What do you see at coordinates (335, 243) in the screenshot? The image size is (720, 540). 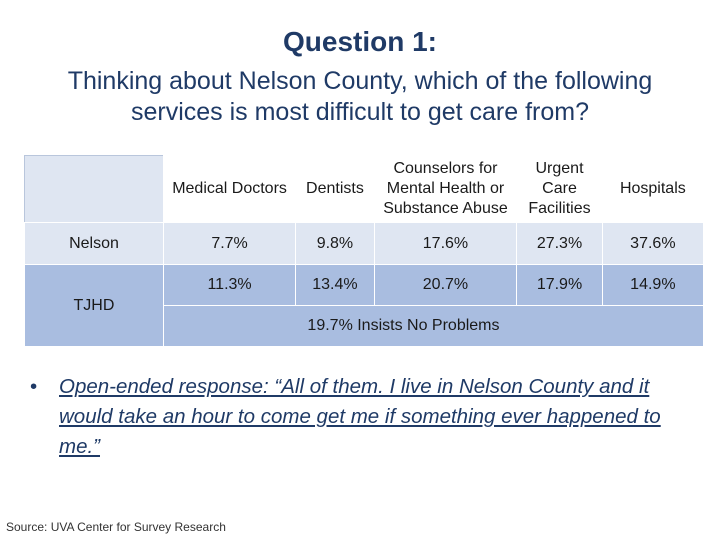 I see `table-cell: 9.8%` at bounding box center [335, 243].